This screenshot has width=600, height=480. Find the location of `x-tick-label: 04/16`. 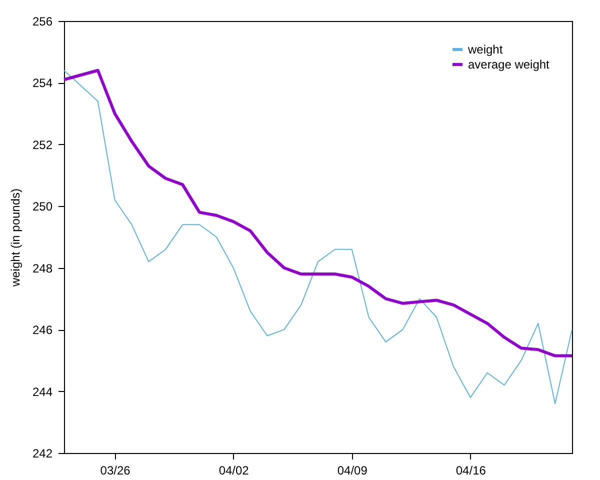

x-tick-label: 04/16 is located at coordinates (471, 471).